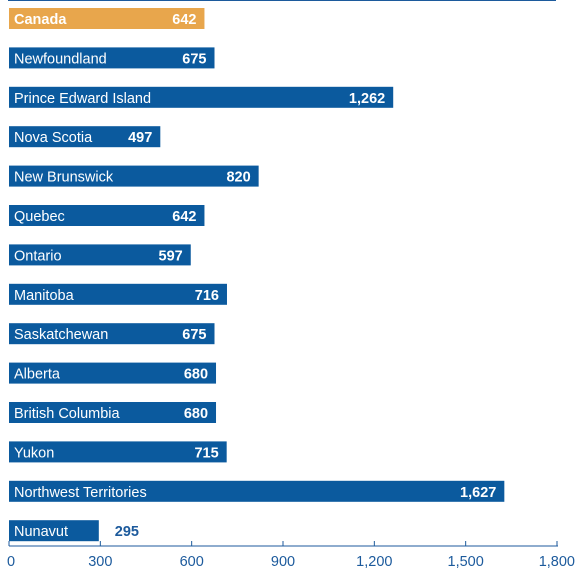  What do you see at coordinates (466, 562) in the screenshot?
I see `x-tick-label: 1,500` at bounding box center [466, 562].